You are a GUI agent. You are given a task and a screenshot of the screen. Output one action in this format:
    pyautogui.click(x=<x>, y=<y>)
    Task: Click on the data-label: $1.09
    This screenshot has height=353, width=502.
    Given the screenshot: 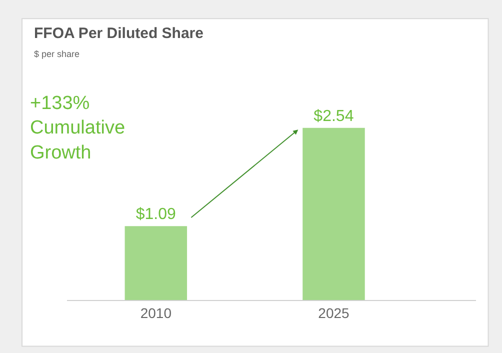 What is the action you would take?
    pyautogui.click(x=156, y=215)
    